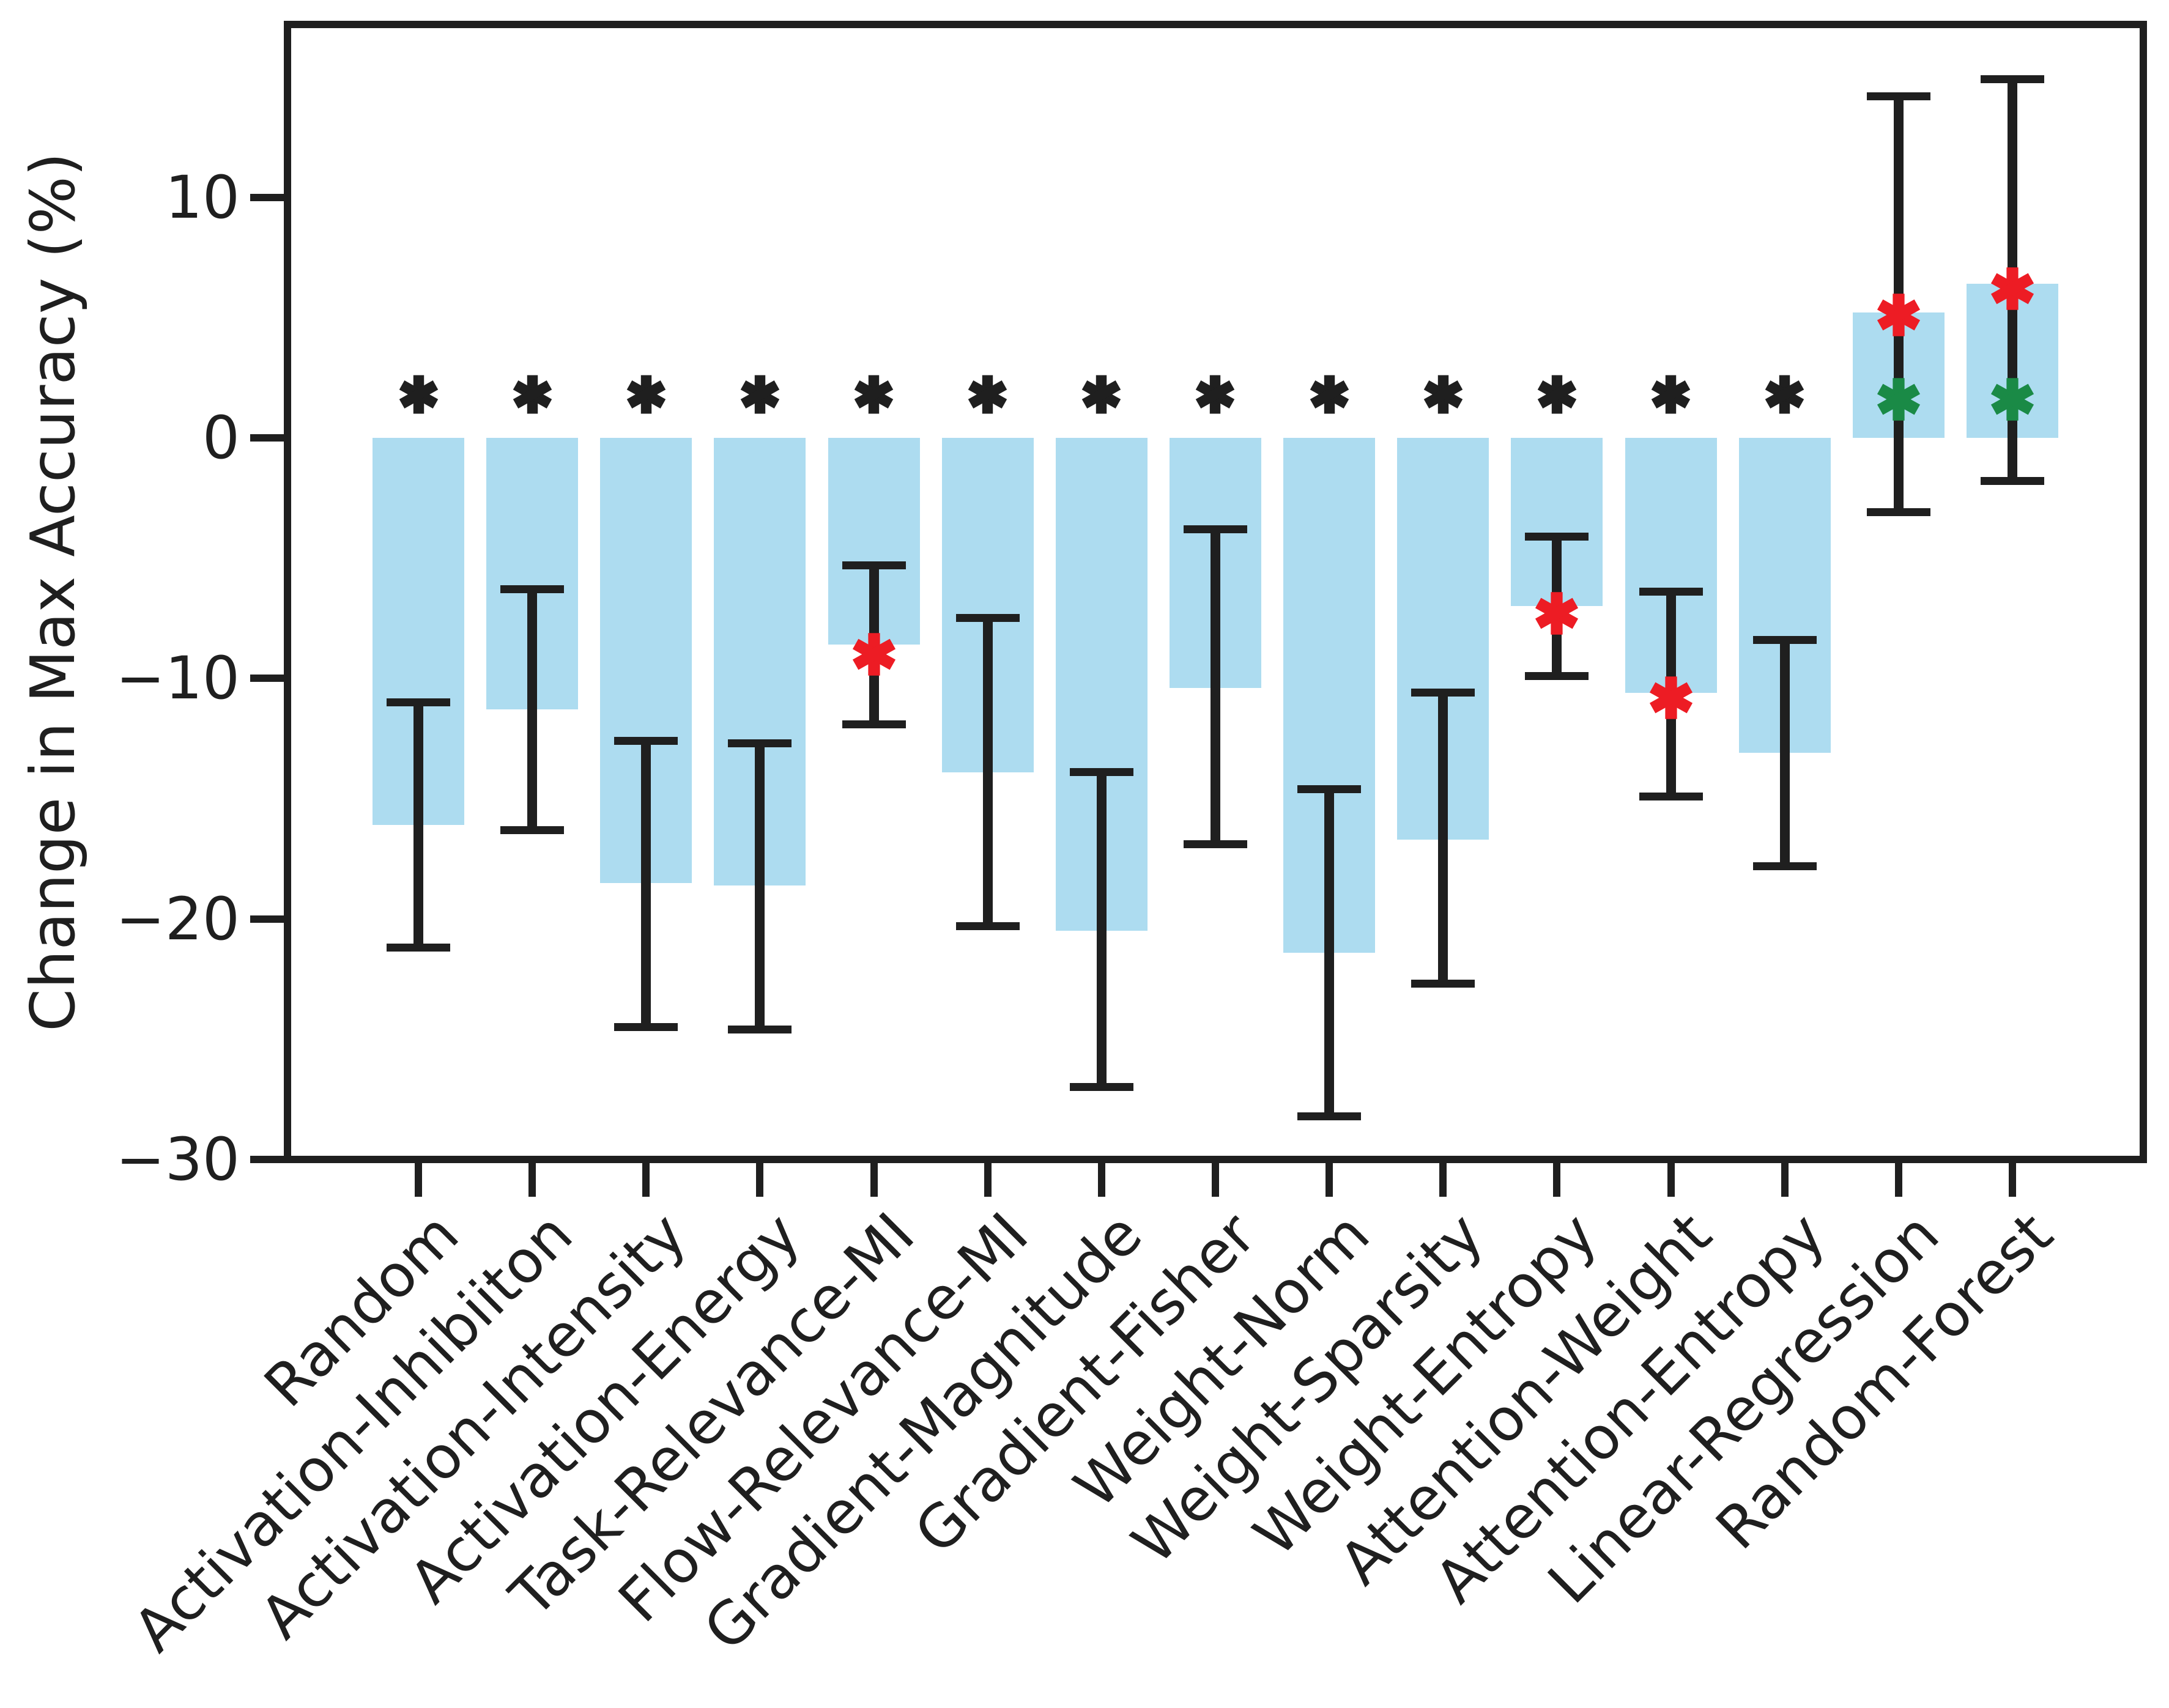 Image resolution: width=2169 pixels, height=1708 pixels. Describe the element at coordinates (202, 197) in the screenshot. I see `y-tick-label: 10` at that location.